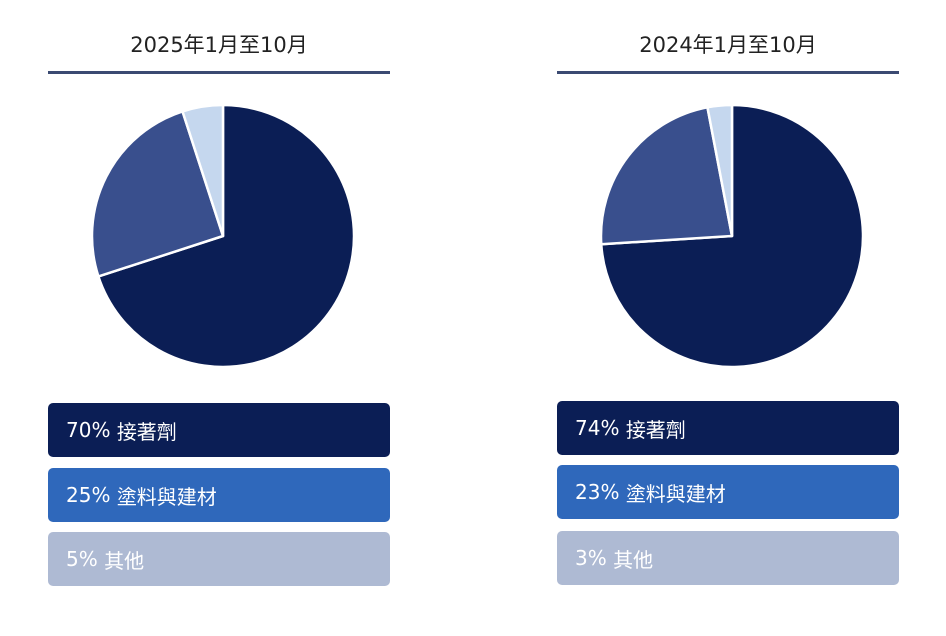 This screenshot has height=636, width=946. What do you see at coordinates (219, 430) in the screenshot?
I see `legend-item-adhesive: 70% 接著劑` at bounding box center [219, 430].